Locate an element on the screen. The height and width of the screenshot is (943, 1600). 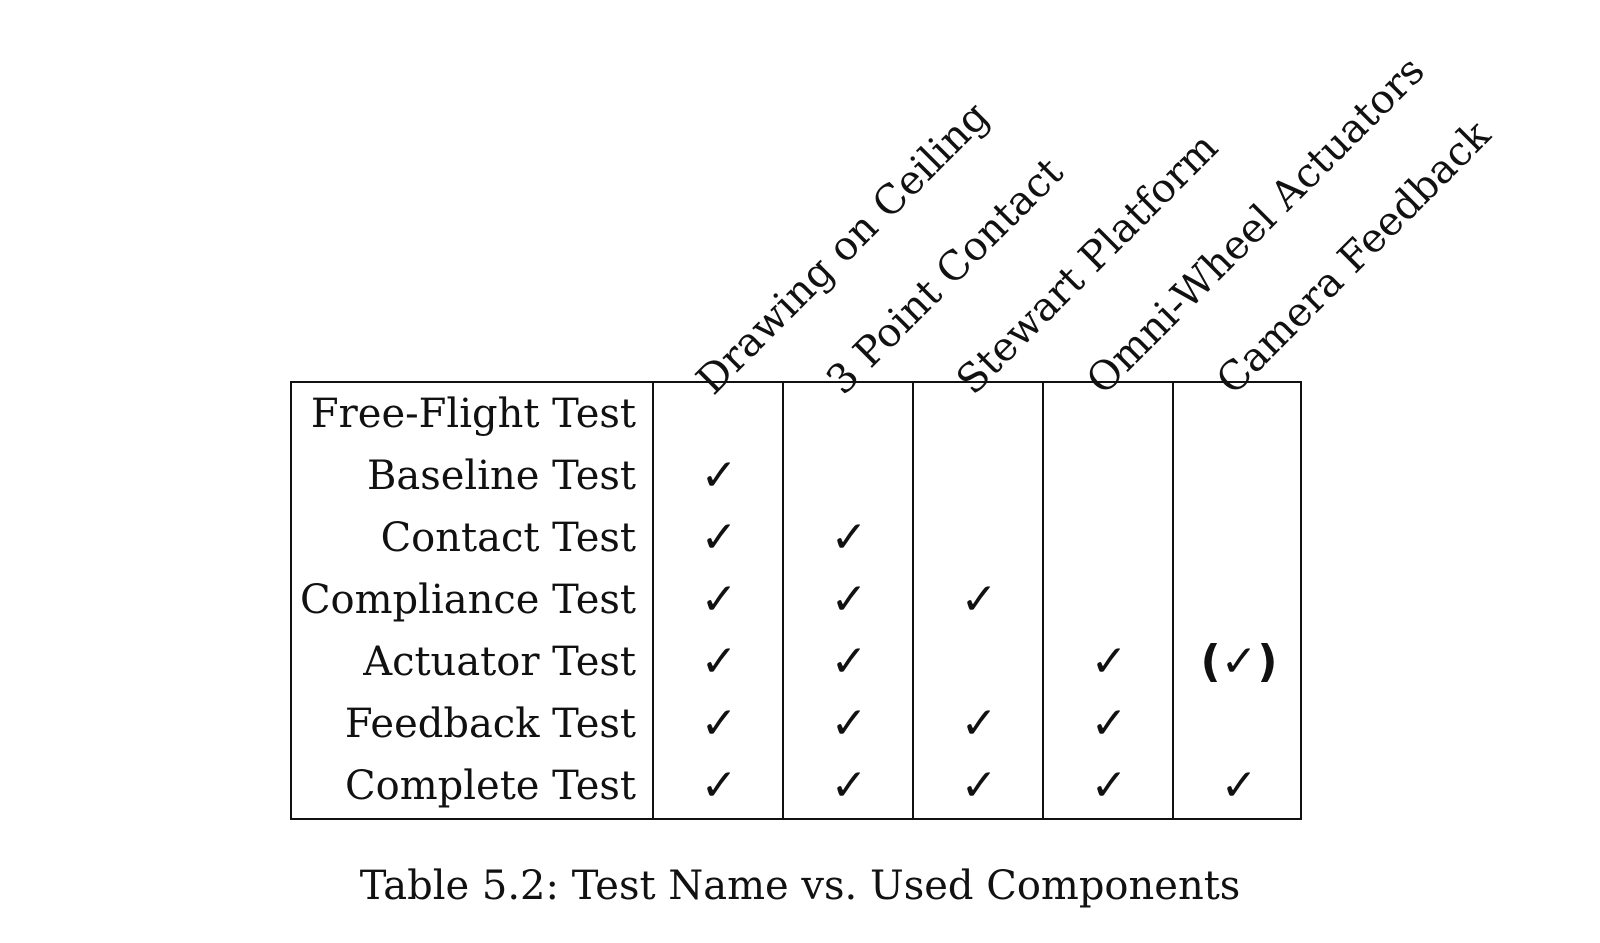
column-header-3-point-contact: 3 Point Contact is located at coordinates (945, 276).